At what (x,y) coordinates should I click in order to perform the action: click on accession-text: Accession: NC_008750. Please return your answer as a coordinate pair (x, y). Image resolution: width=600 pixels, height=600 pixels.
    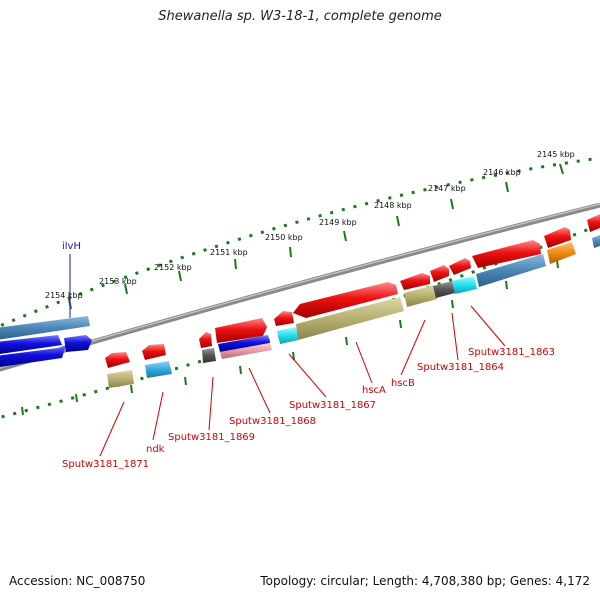
    Looking at the image, I should click on (77, 581).